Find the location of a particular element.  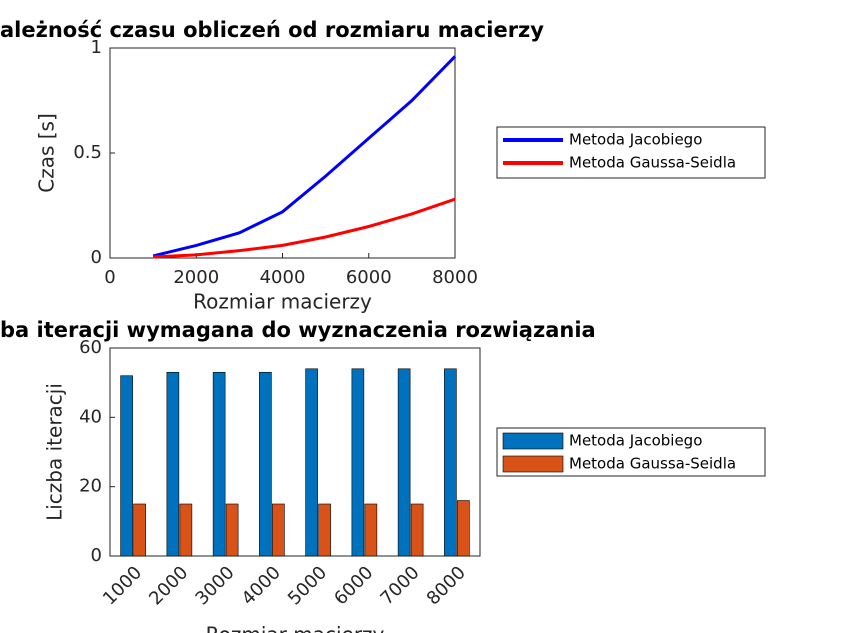

y-tick-label: 1 is located at coordinates (96, 47).